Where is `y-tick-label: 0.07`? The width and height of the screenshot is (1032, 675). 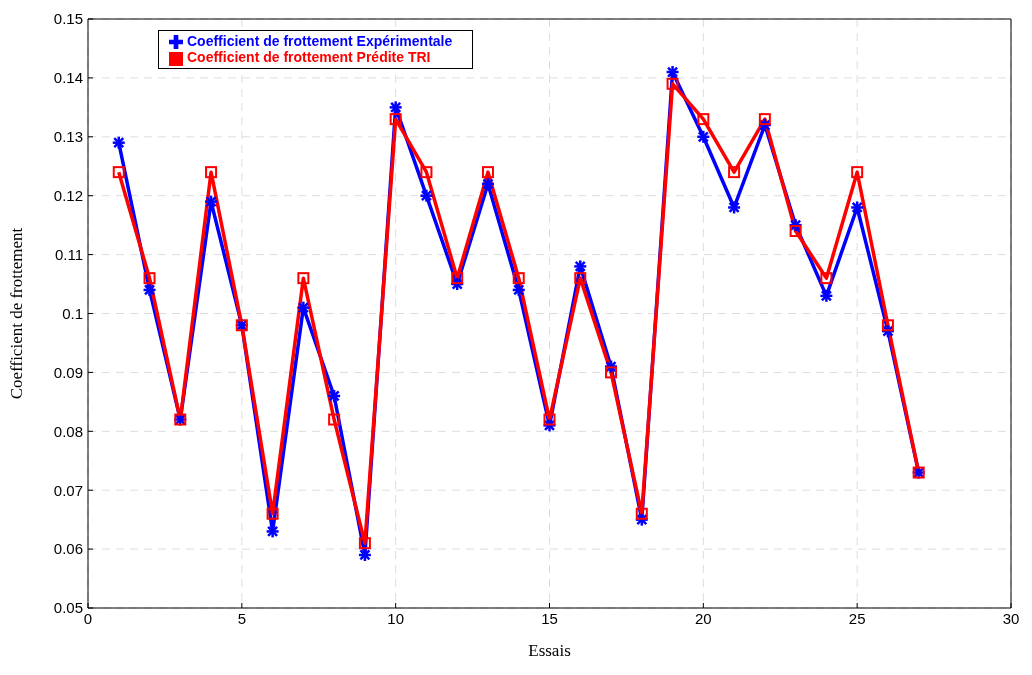
y-tick-label: 0.07 is located at coordinates (68, 490).